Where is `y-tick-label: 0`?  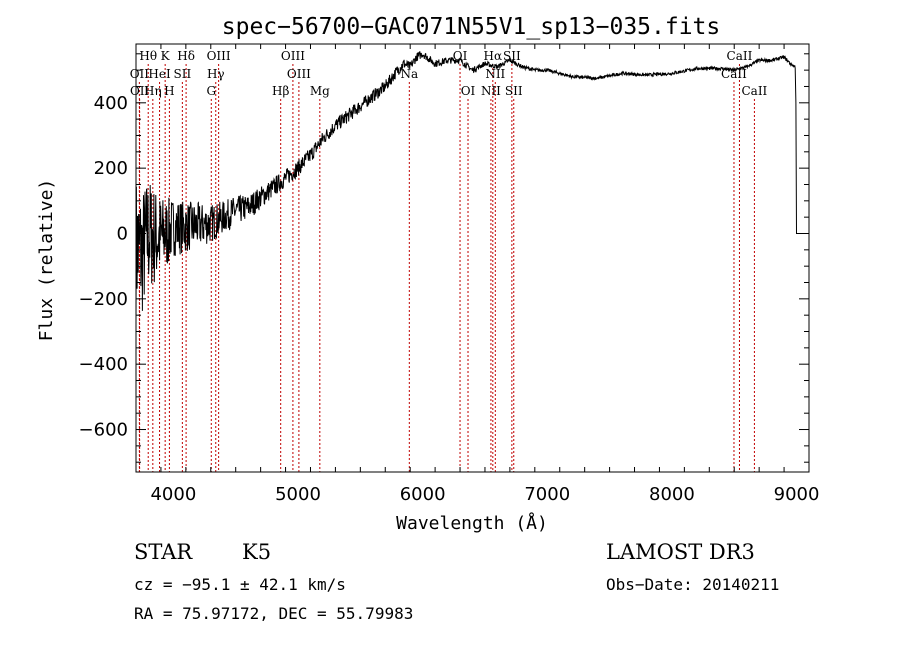 y-tick-label: 0 is located at coordinates (122, 233).